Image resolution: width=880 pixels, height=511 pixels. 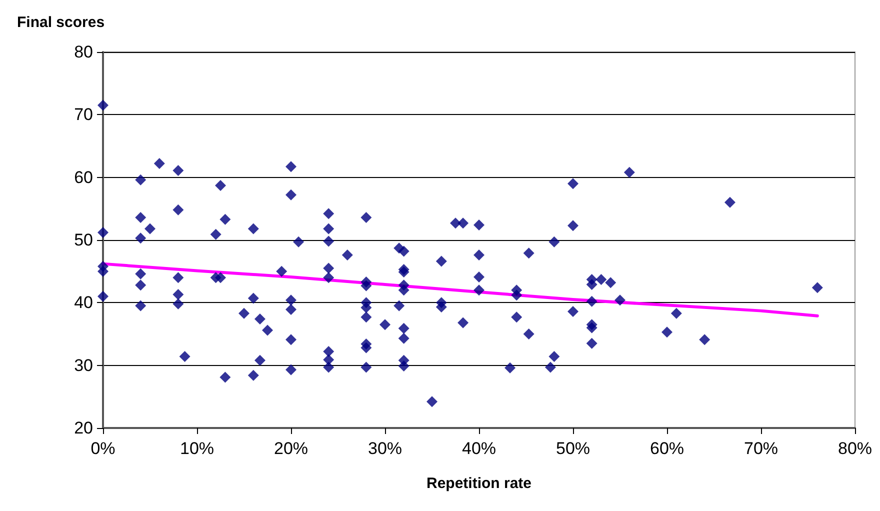 What do you see at coordinates (479, 483) in the screenshot?
I see `x-axis-title: Repetition rate` at bounding box center [479, 483].